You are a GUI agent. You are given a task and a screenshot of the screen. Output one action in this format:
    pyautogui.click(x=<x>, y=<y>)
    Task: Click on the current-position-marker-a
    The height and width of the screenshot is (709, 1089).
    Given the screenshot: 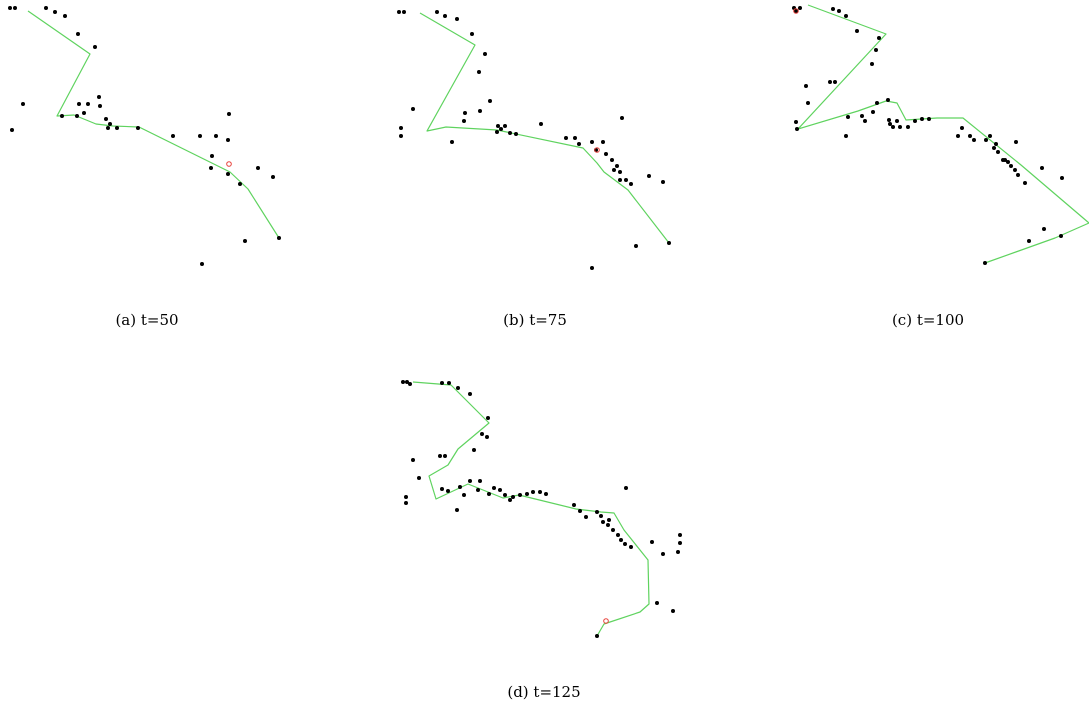 What is the action you would take?
    pyautogui.click(x=229, y=164)
    